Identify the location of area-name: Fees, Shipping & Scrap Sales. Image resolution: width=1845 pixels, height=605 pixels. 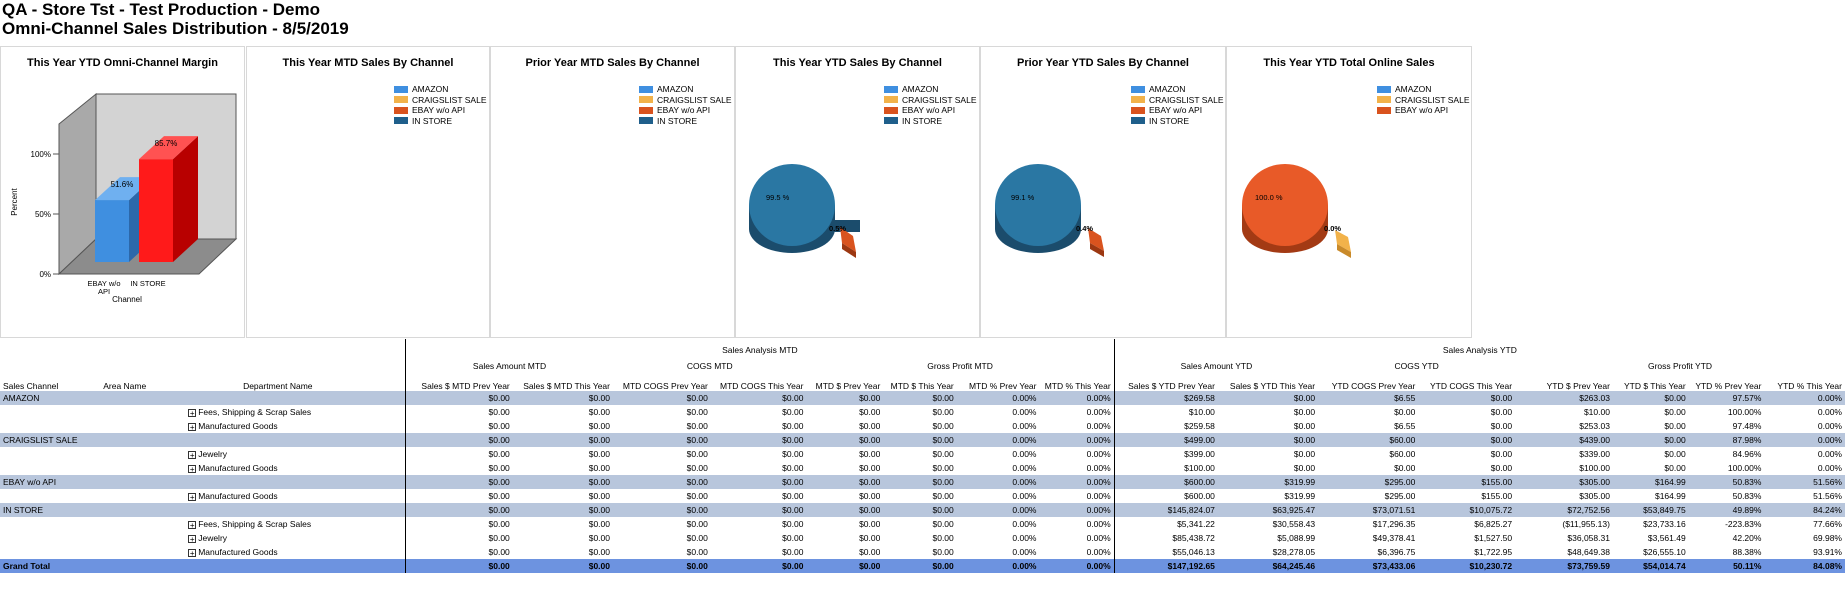
(255, 412).